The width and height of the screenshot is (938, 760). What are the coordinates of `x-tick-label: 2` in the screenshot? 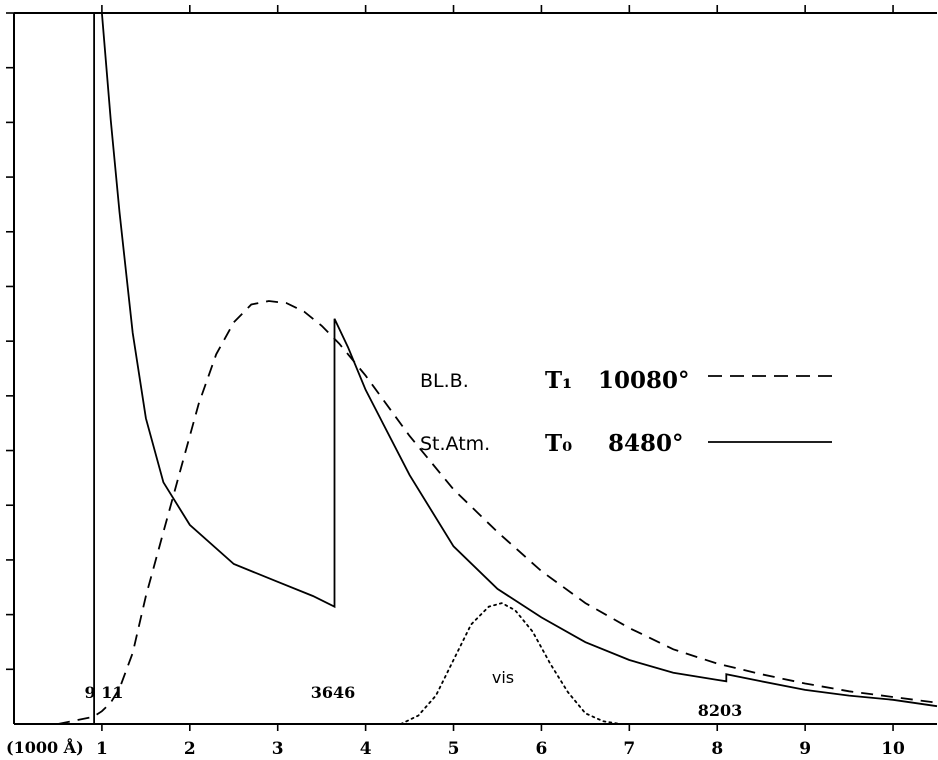 It's located at (190, 749).